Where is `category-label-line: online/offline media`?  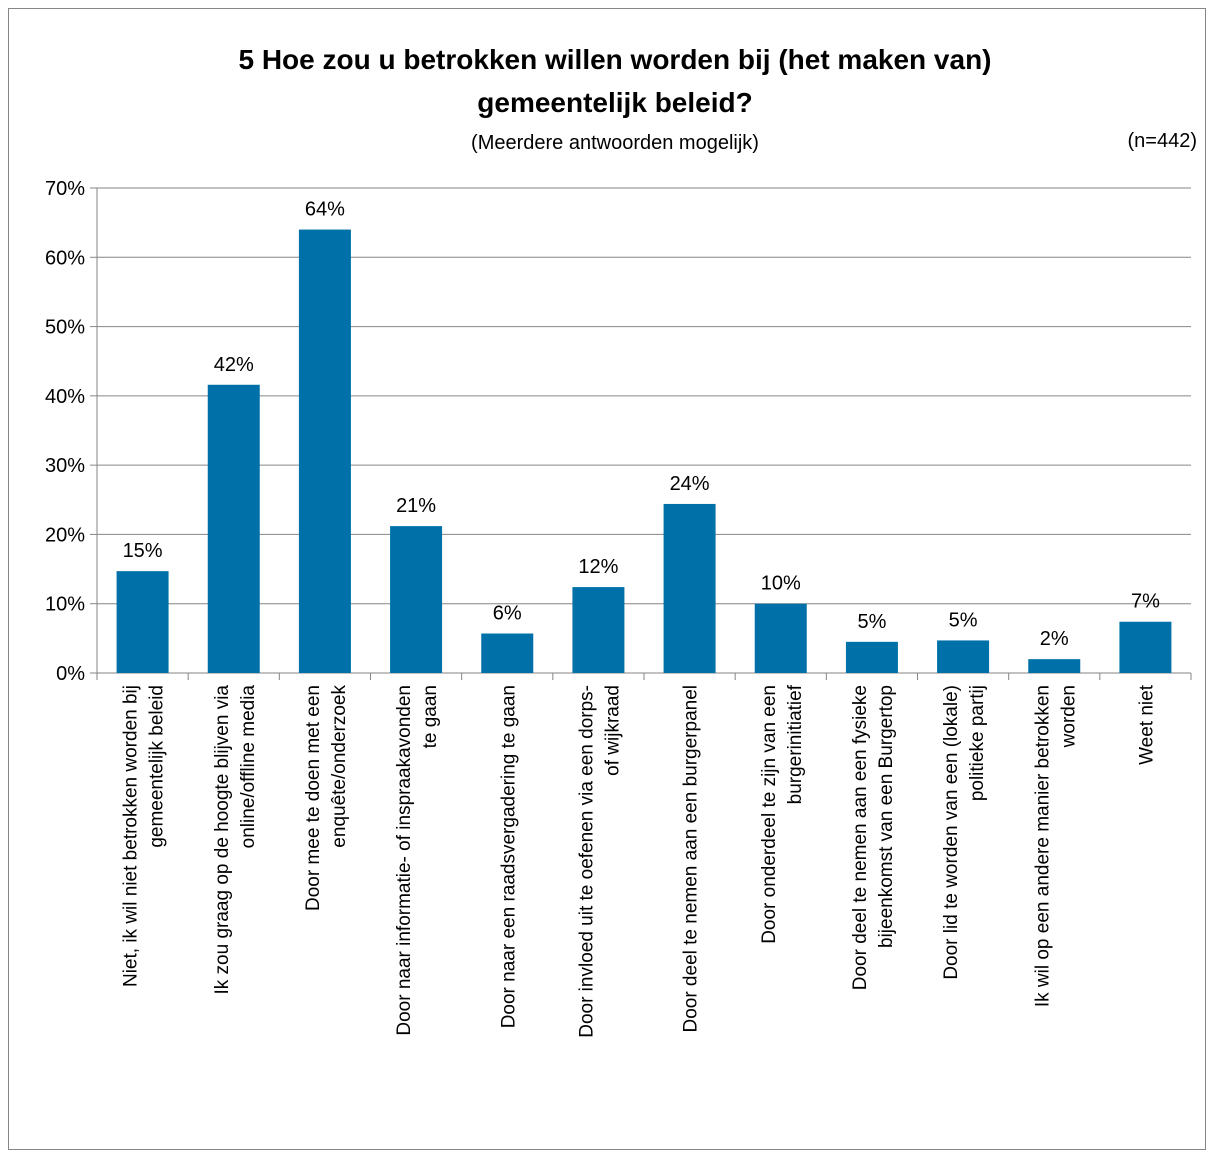
category-label-line: online/offline media is located at coordinates (248, 767).